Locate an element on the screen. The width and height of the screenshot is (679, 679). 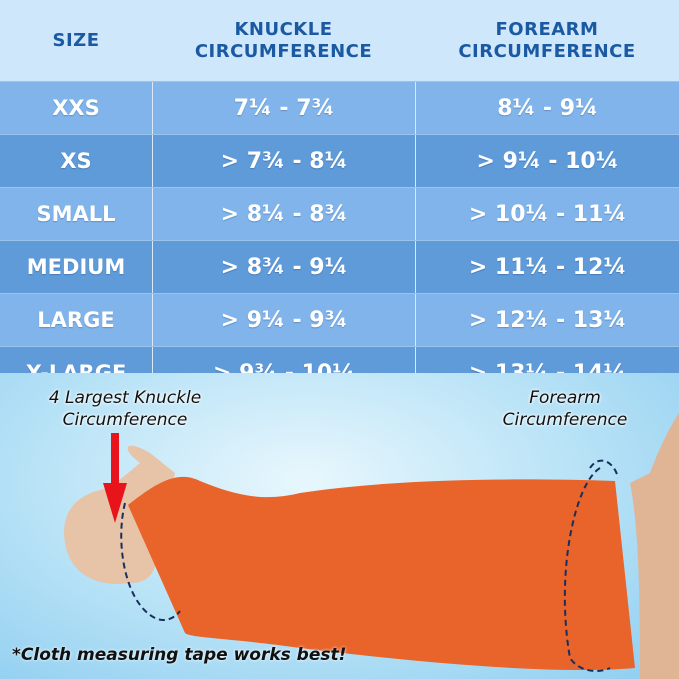
table-row: LARGE > 9¼ - 9¾ > 12¼ - 13¼ is located at coordinates (339, 320).